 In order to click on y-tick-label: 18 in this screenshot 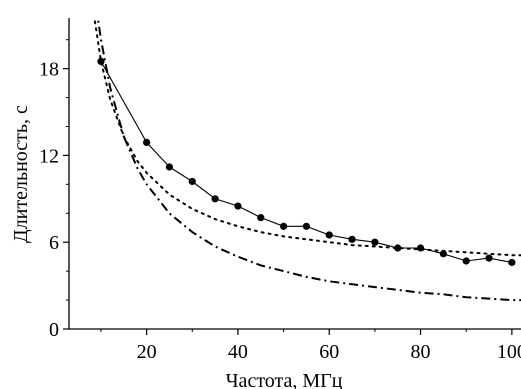, I will do `click(49, 70)`.